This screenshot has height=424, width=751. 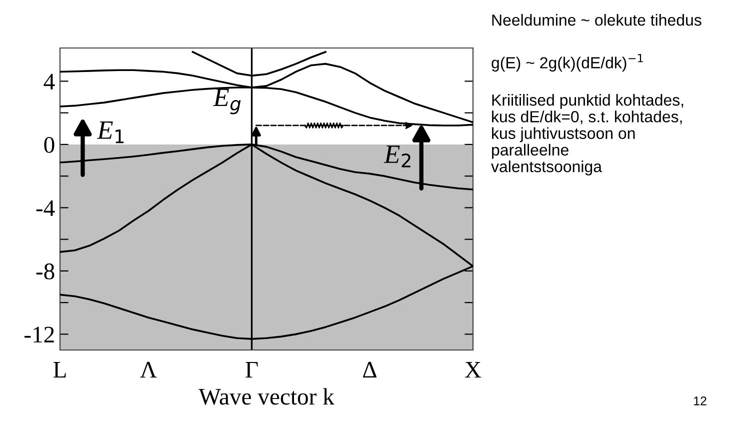 I want to click on text: g(E) ~ 2g(k)(dE/dk)$^{−1}$, so click(x=567, y=63).